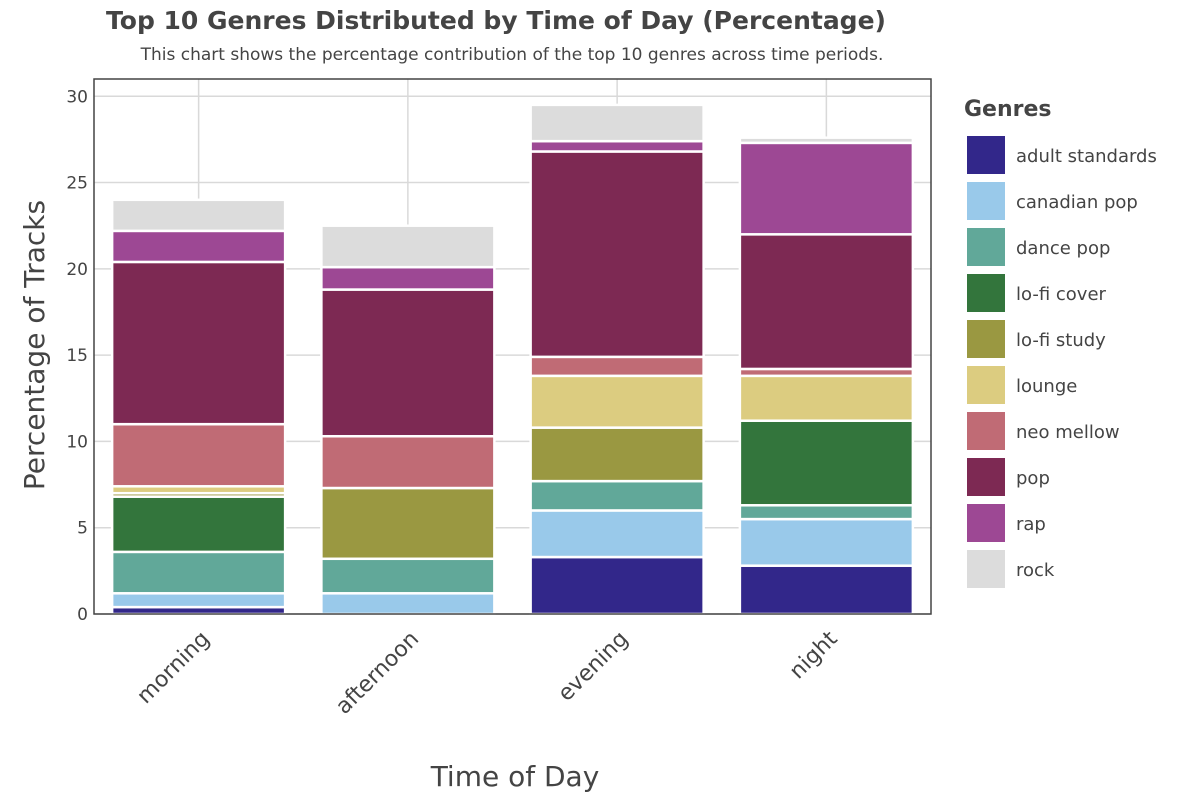  What do you see at coordinates (617, 495) in the screenshot?
I see `bar-segment-dance-pop-evening` at bounding box center [617, 495].